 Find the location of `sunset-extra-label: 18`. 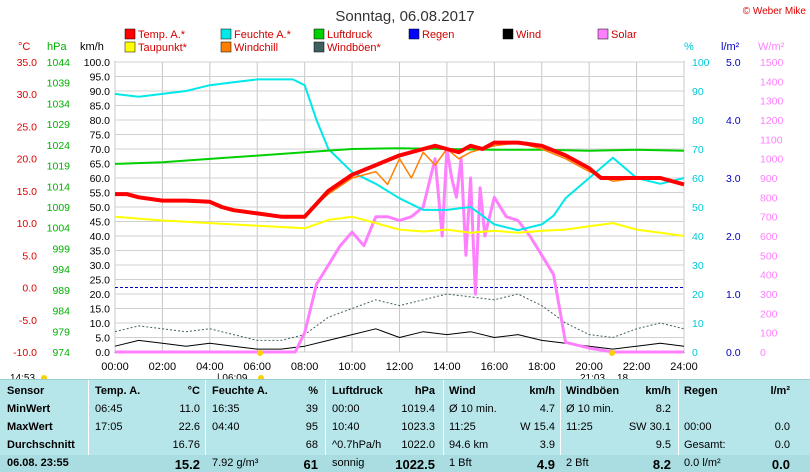

sunset-extra-label: 18 is located at coordinates (623, 376).